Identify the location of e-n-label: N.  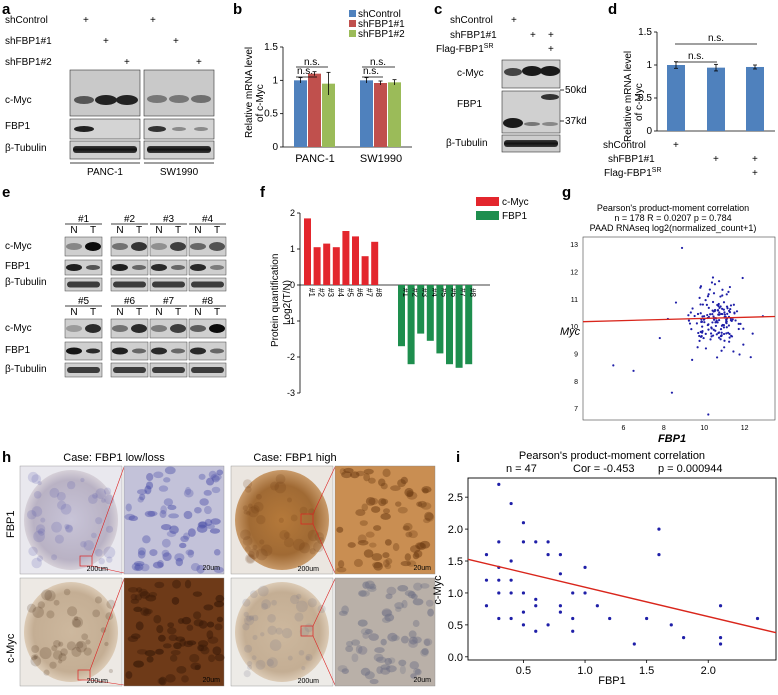
(73, 230).